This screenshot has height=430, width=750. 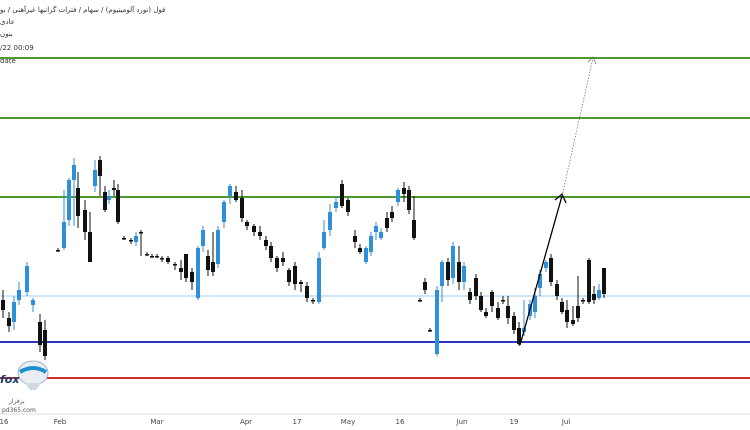 I want to click on projection-arrowhead, so click(x=560, y=198).